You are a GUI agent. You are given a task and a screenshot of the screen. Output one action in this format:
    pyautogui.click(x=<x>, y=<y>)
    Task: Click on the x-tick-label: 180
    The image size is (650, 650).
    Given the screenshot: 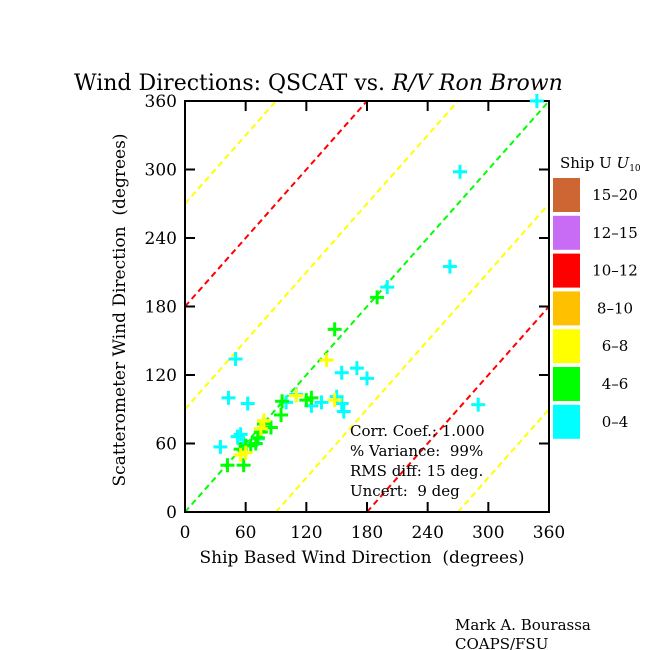 What is the action you would take?
    pyautogui.click(x=367, y=533)
    